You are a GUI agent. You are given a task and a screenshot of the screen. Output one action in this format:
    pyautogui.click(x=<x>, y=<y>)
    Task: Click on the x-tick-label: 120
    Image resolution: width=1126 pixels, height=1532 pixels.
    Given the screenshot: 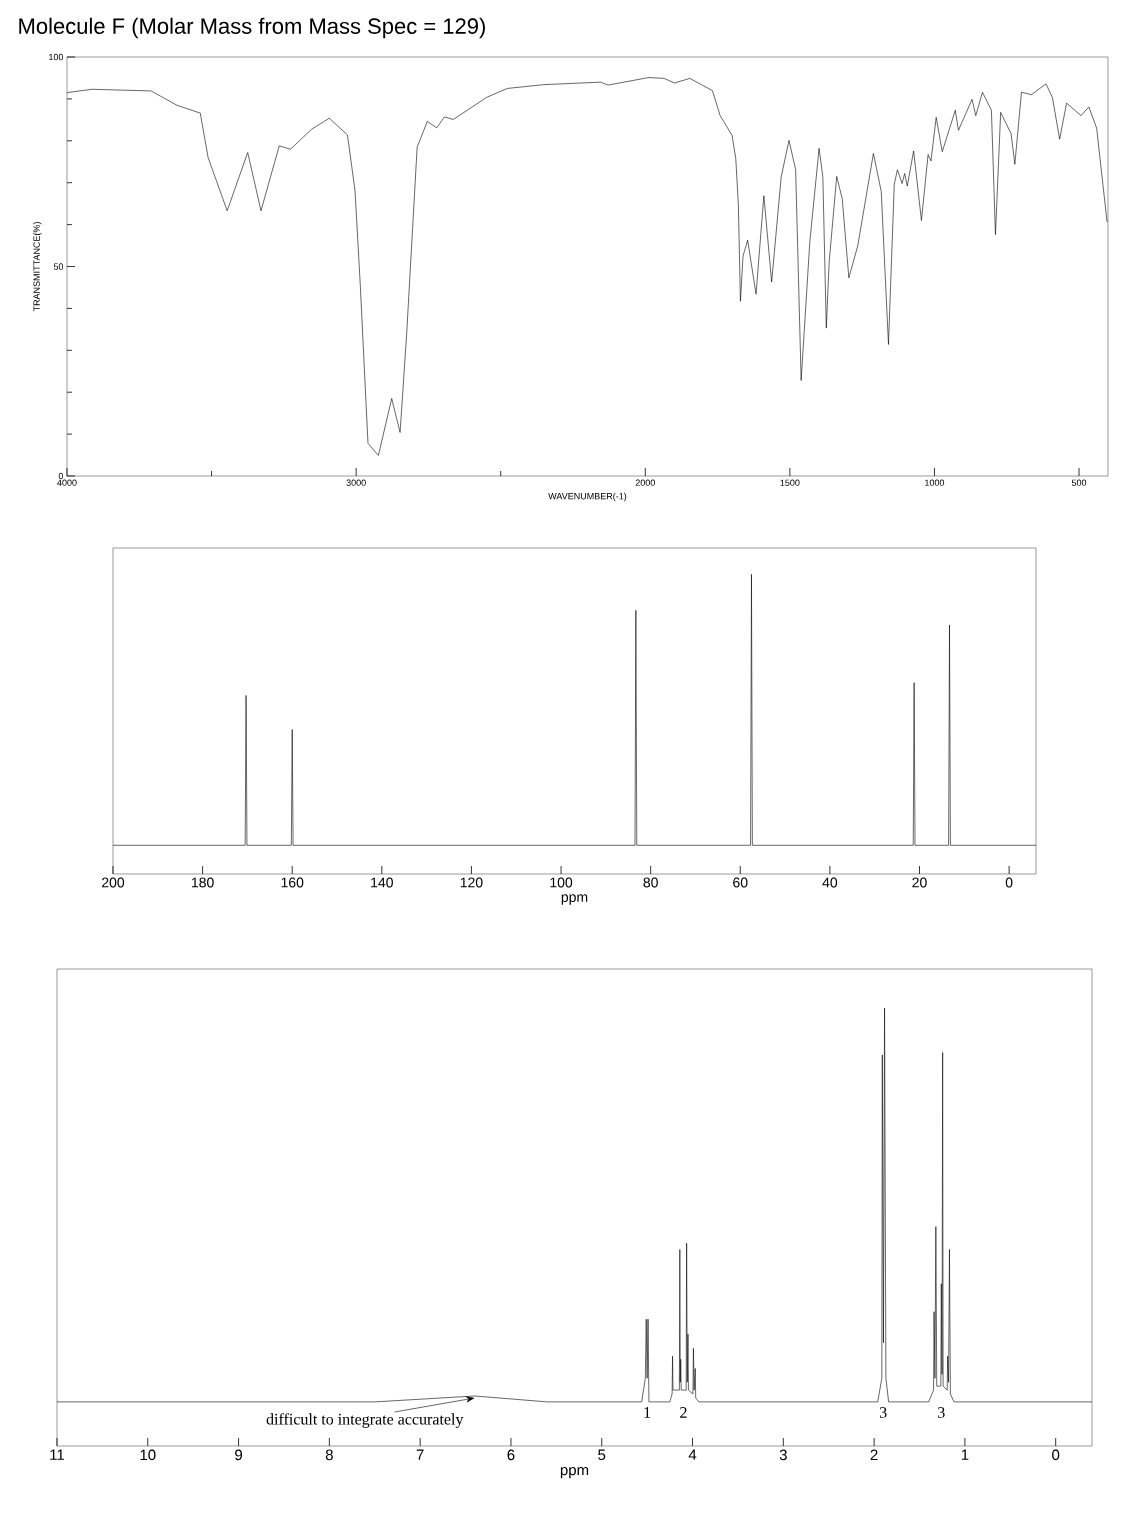 What is the action you would take?
    pyautogui.click(x=471, y=882)
    